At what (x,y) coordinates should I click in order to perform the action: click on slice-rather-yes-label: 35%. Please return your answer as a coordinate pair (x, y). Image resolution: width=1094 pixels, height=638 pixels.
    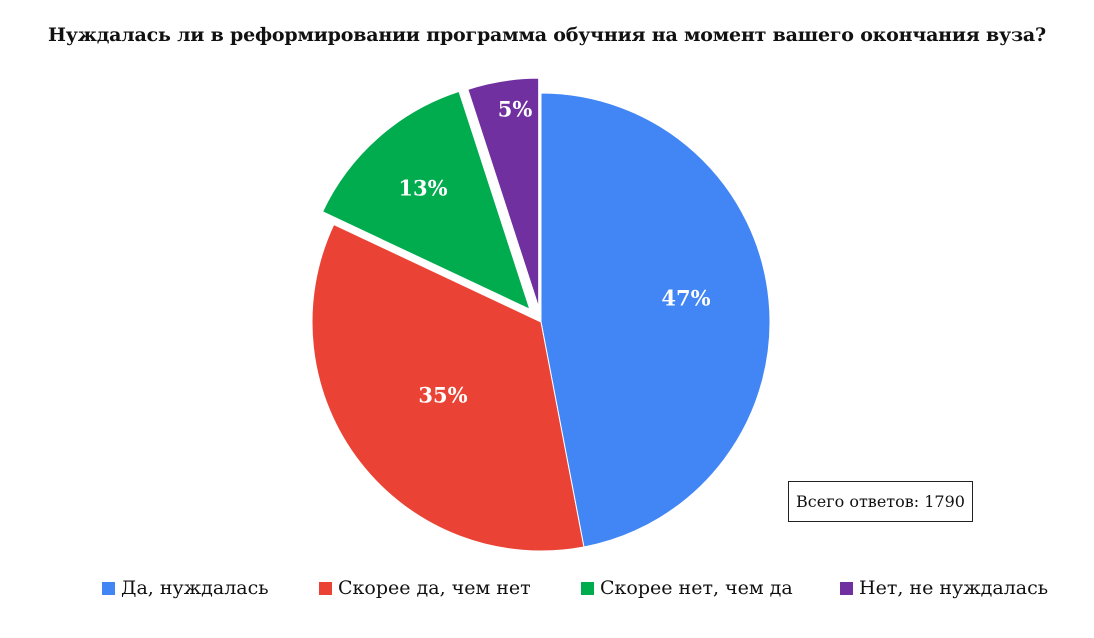
    Looking at the image, I should click on (442, 395).